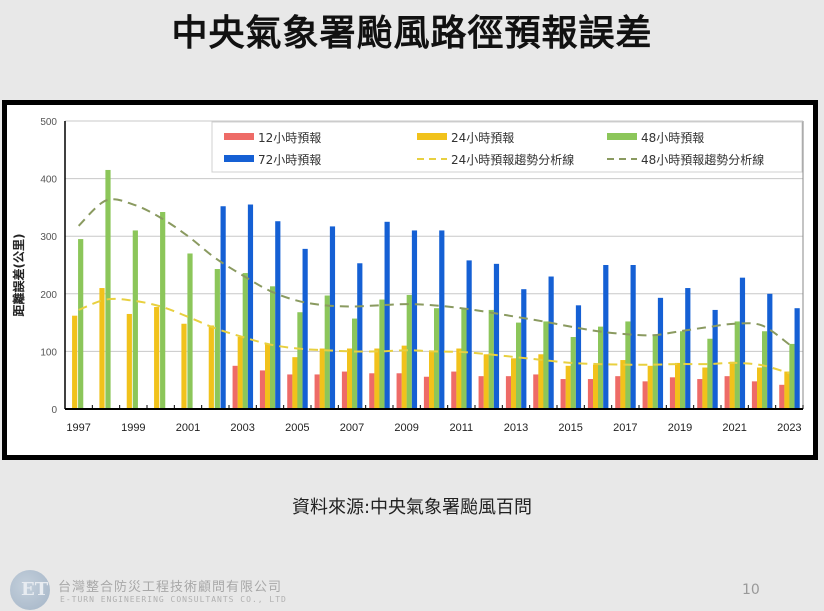  Describe the element at coordinates (48, 122) in the screenshot. I see `y-tick-label: 500` at that location.